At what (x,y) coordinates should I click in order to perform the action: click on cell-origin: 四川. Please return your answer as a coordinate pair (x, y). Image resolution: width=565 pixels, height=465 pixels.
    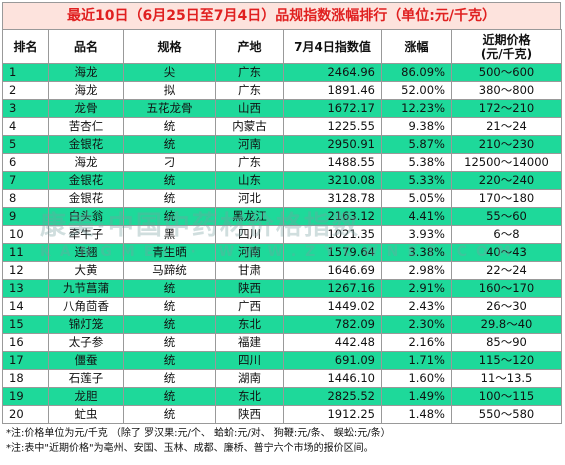
    Looking at the image, I should click on (249, 360).